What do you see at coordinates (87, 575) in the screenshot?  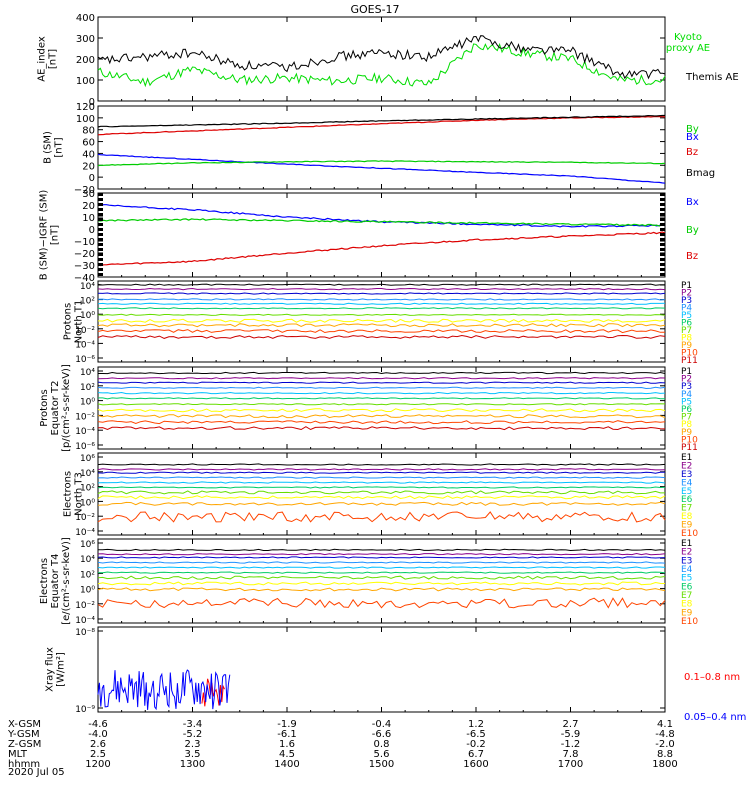 I see `y-tick-label: 10²` at bounding box center [87, 575].